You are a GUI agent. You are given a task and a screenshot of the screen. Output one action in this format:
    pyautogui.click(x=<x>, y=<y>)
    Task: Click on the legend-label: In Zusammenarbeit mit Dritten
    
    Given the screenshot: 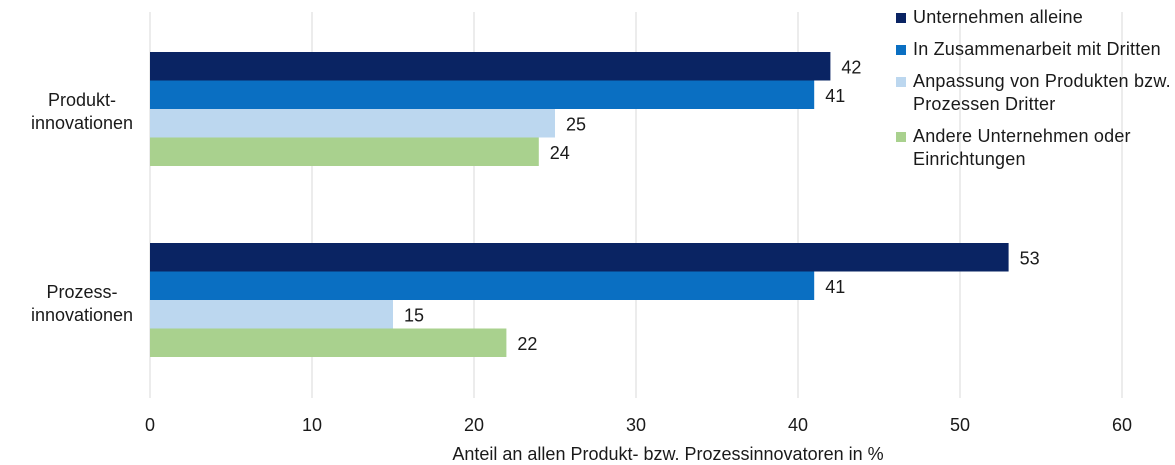 What is the action you would take?
    pyautogui.click(x=1037, y=49)
    